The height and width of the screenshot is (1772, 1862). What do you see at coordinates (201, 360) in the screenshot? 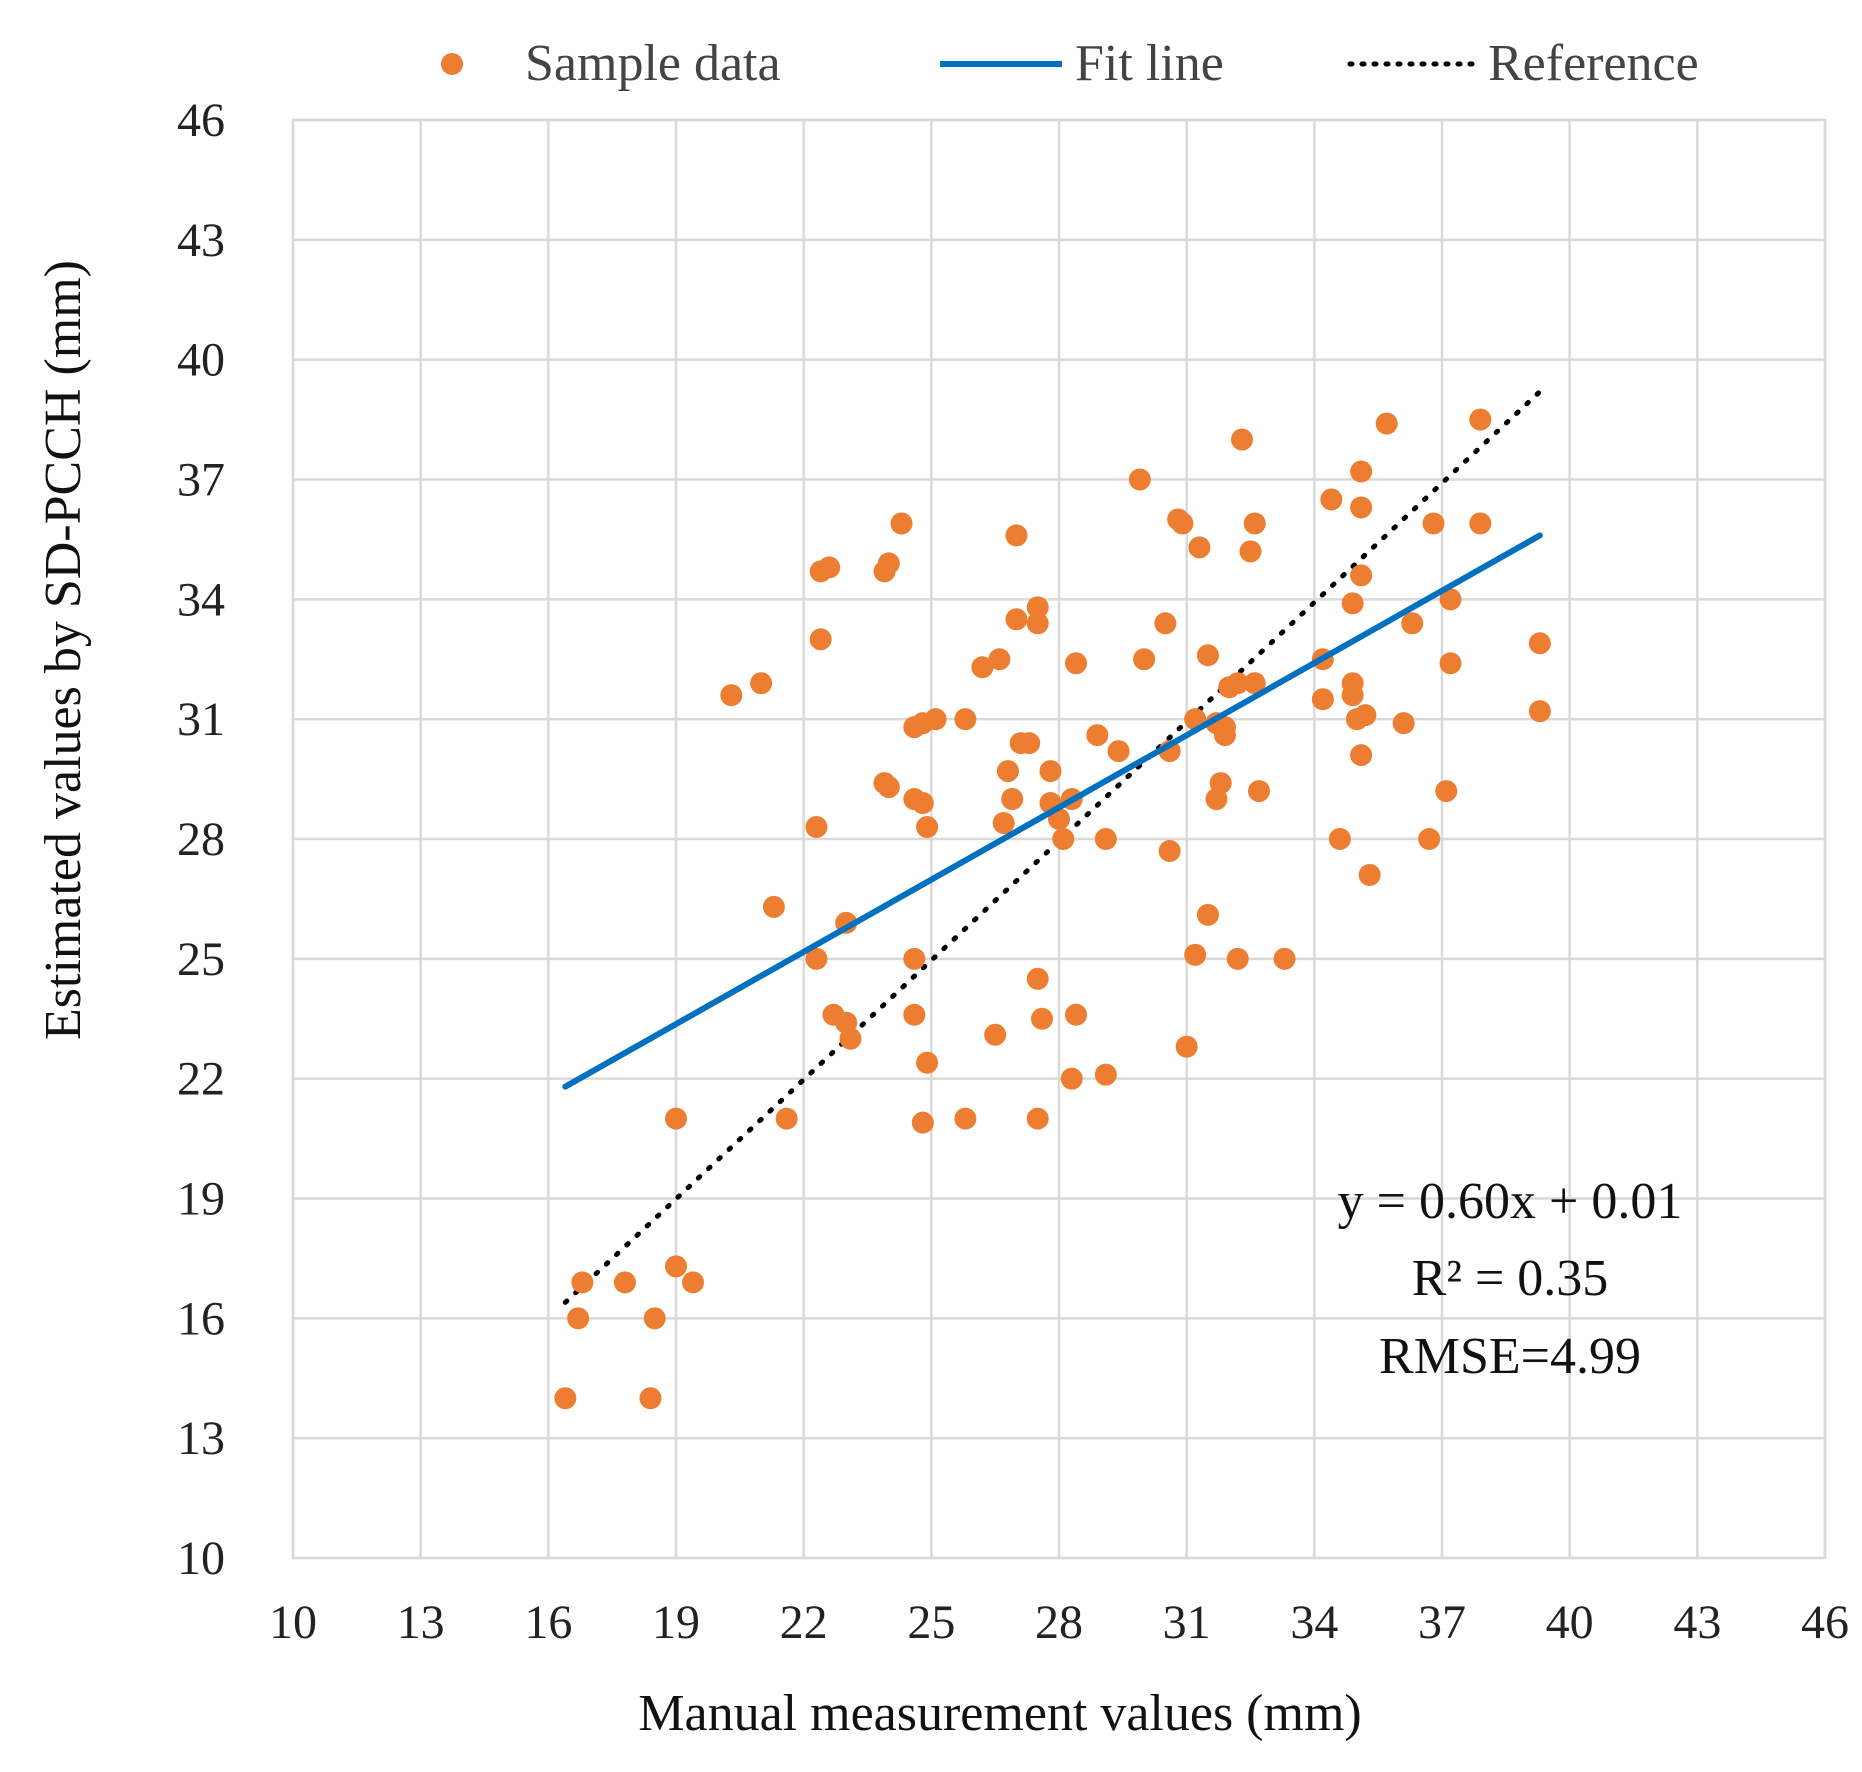
I see `y-tick-label: 40` at bounding box center [201, 360].